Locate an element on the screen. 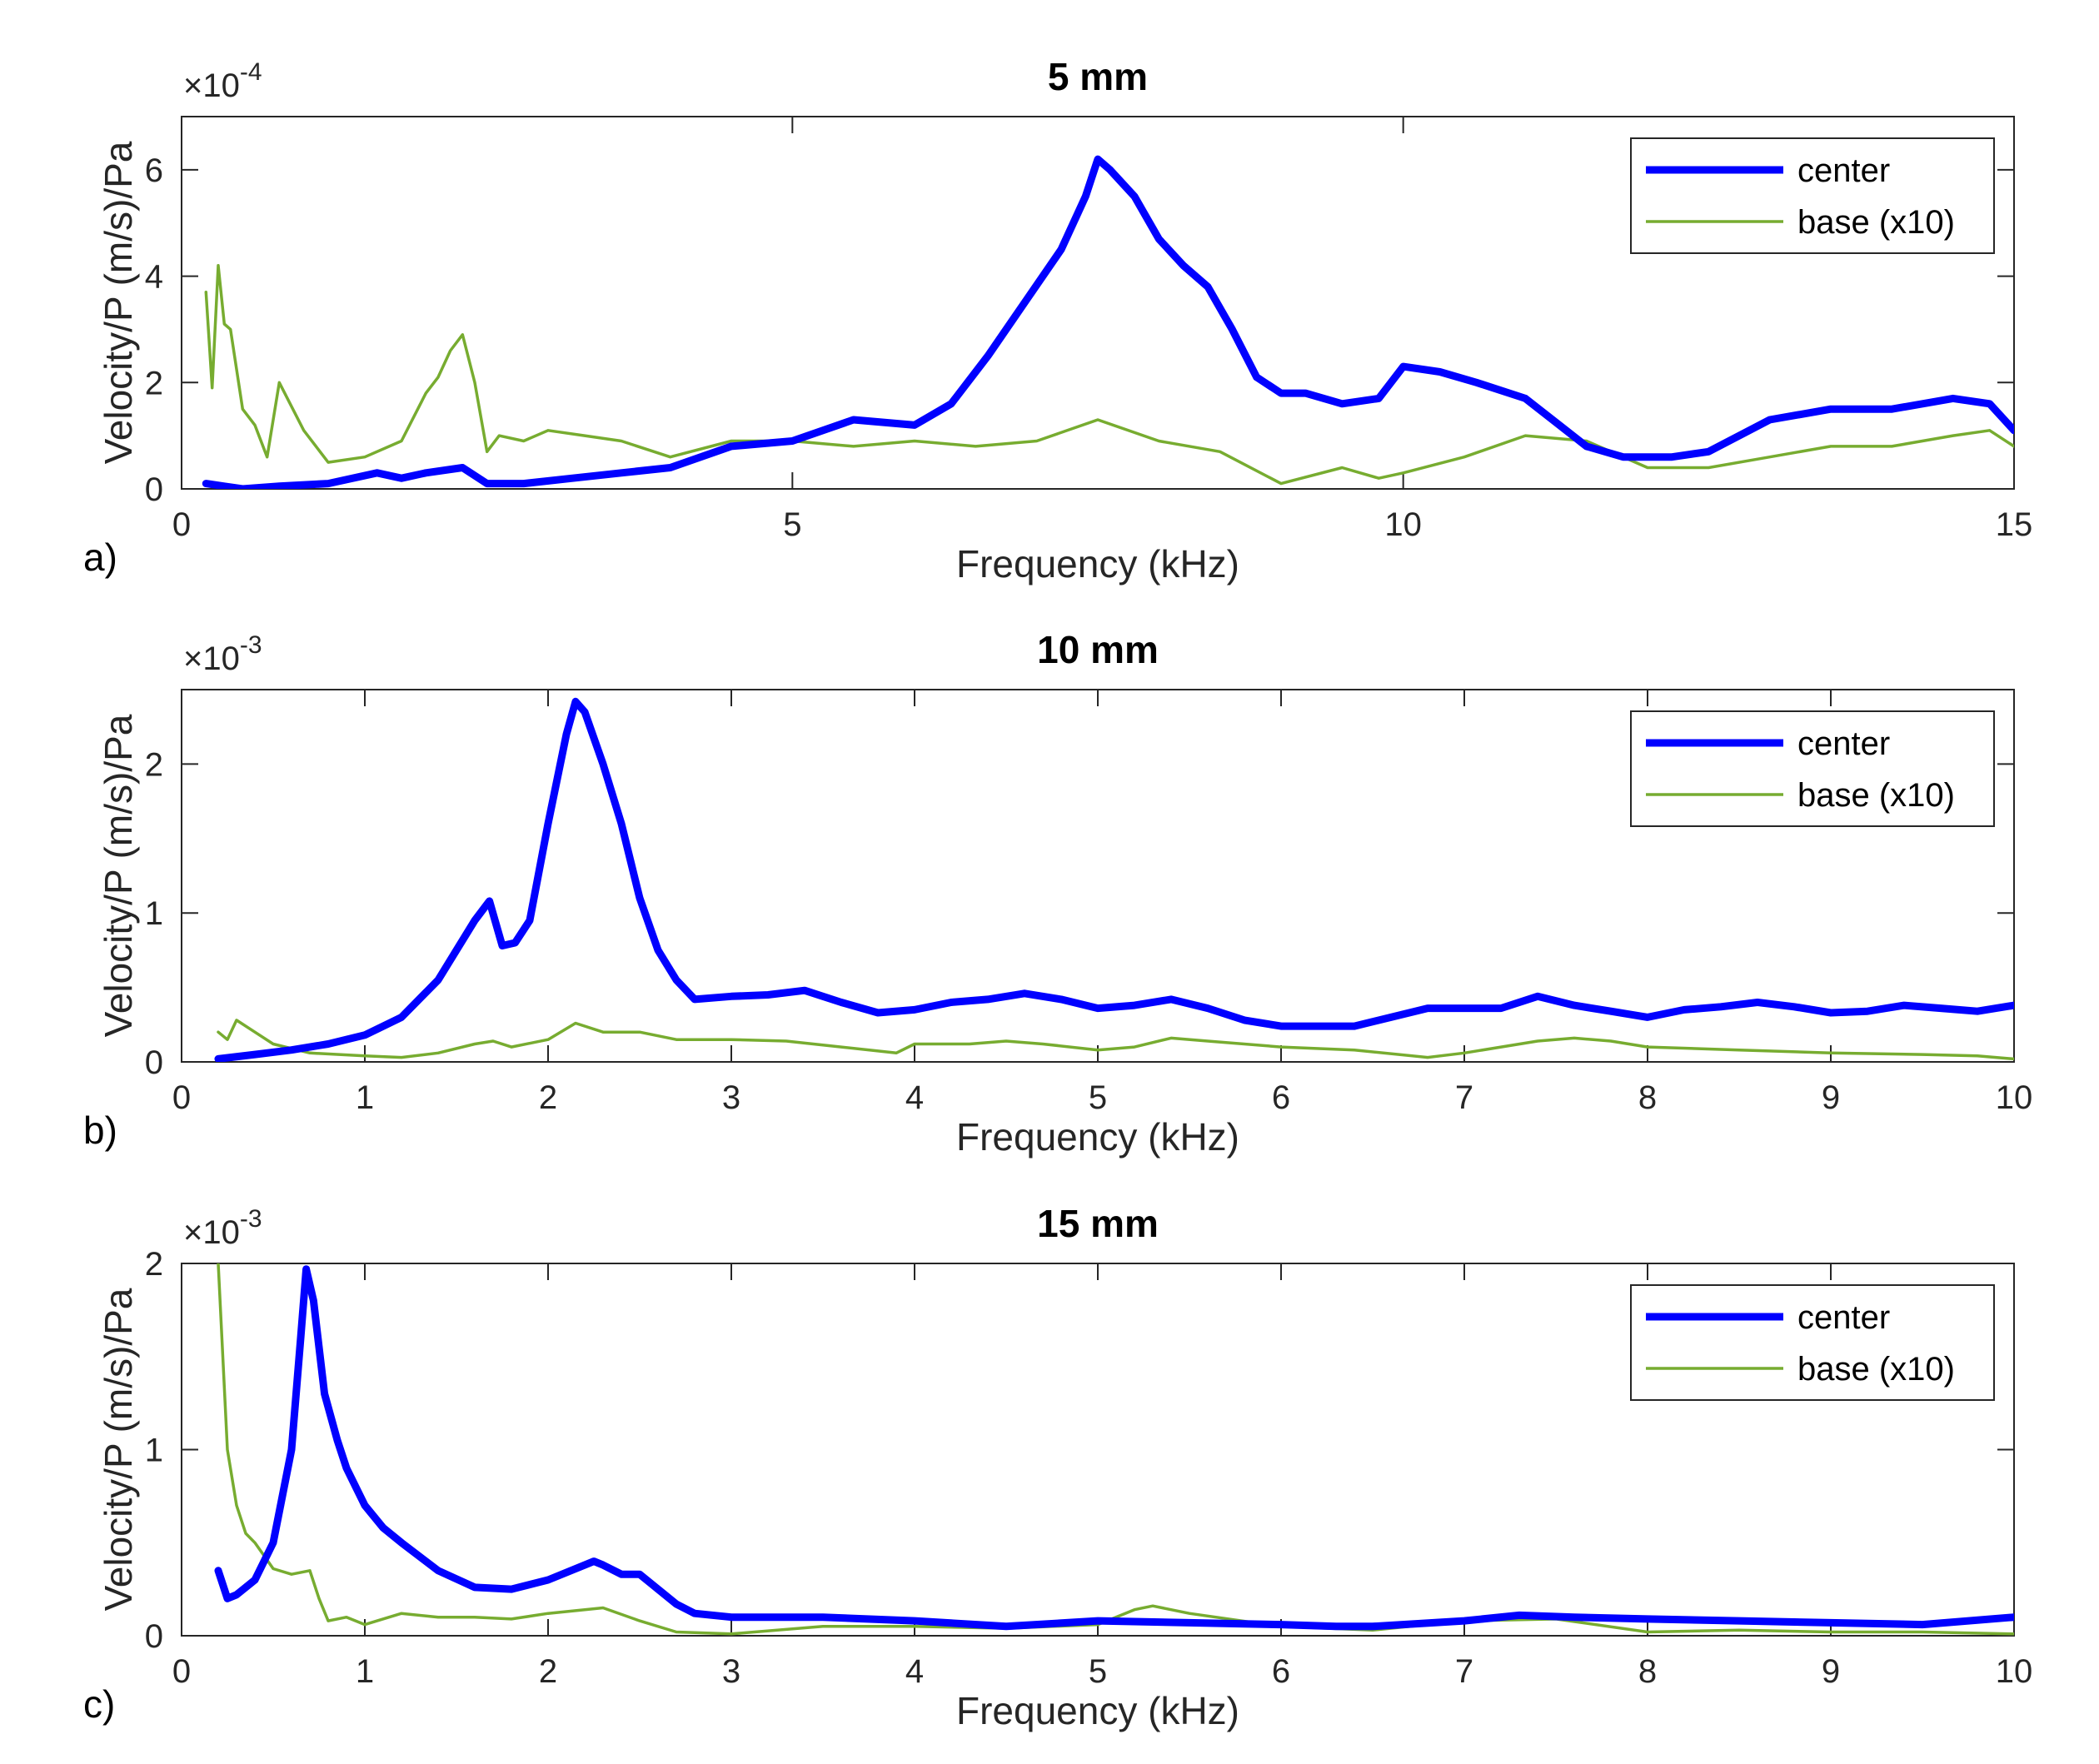  panel-label: b) is located at coordinates (100, 1130).